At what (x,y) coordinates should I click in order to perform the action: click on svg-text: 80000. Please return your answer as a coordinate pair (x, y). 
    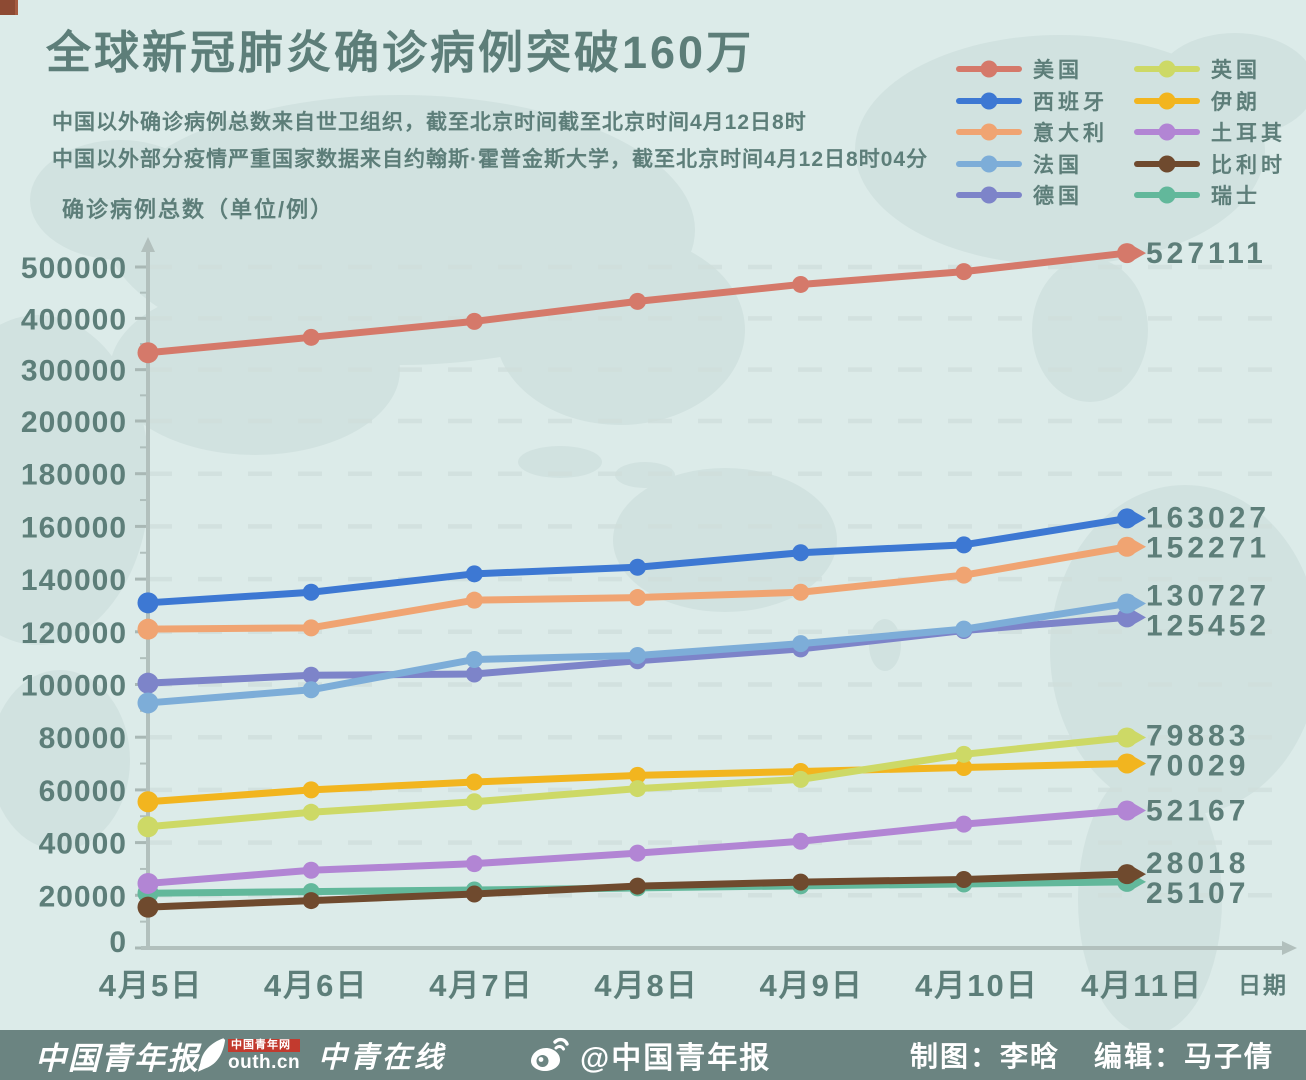
    Looking at the image, I should click on (83, 738).